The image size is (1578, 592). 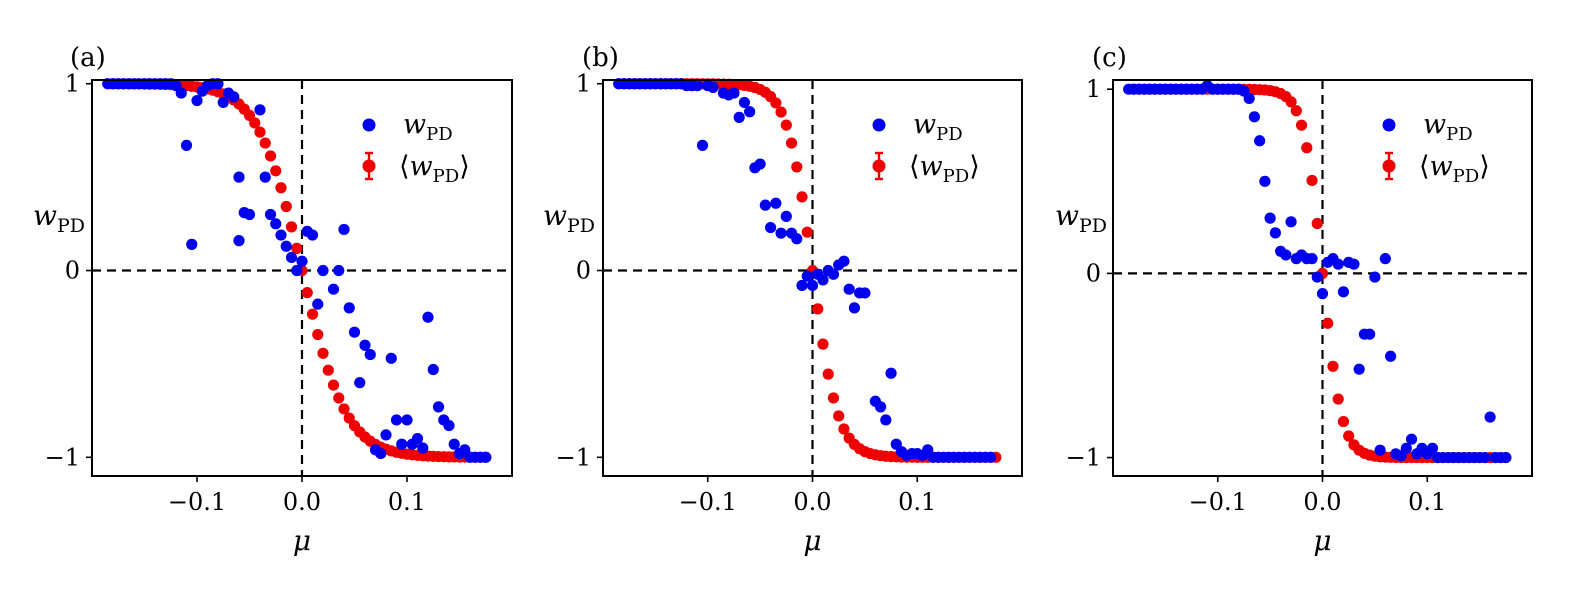 I want to click on legend-label-mean-open: ⟨, so click(x=404, y=166).